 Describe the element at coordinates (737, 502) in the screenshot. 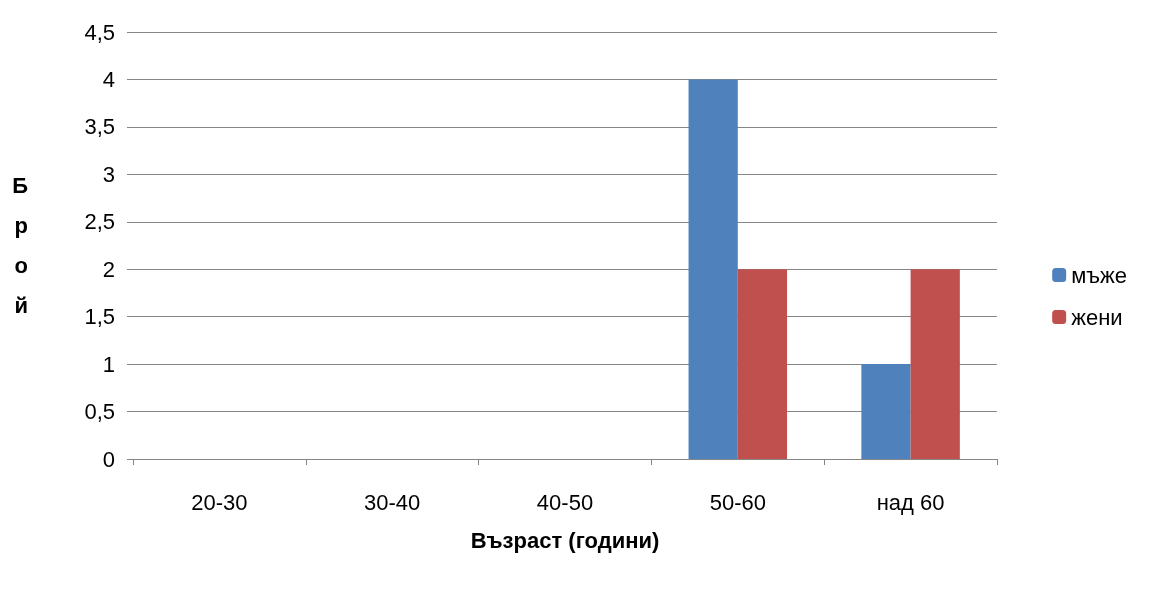

I see `x-tick-label: 50-60` at that location.